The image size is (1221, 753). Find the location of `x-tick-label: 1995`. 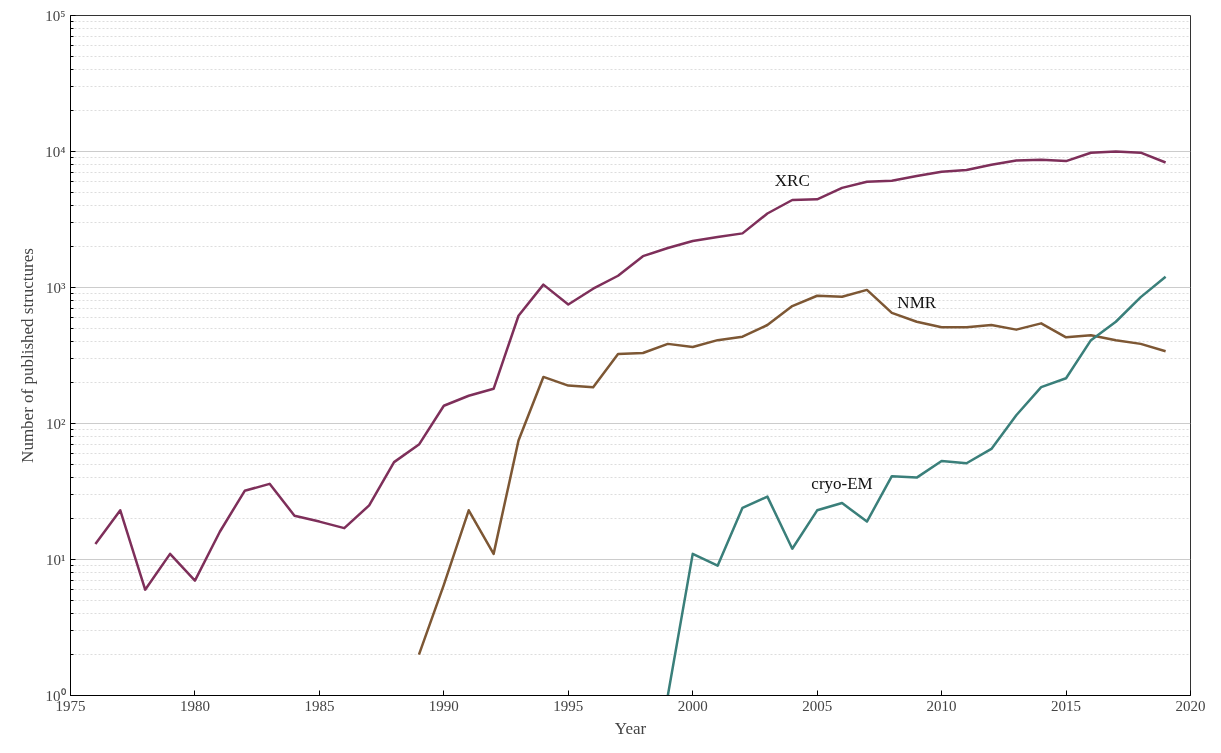

x-tick-label: 1995 is located at coordinates (568, 705).